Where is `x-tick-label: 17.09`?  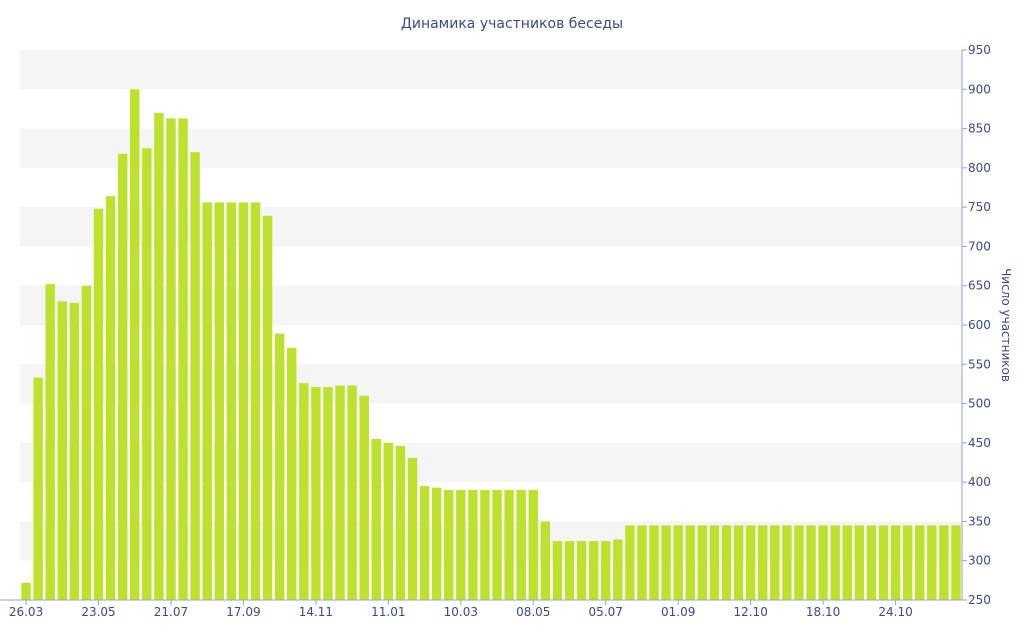 x-tick-label: 17.09 is located at coordinates (243, 612).